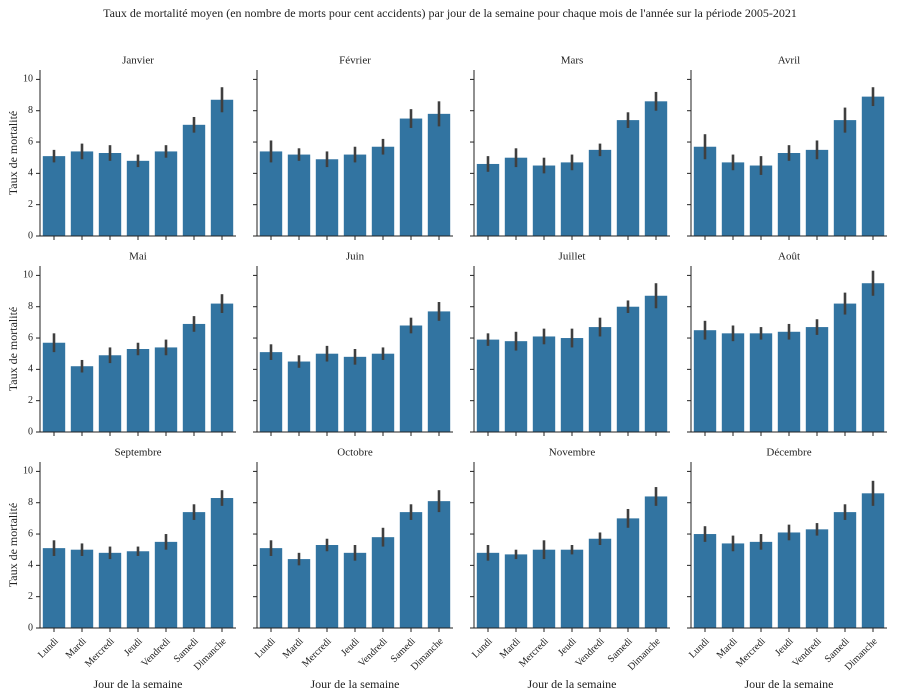 The height and width of the screenshot is (698, 900). I want to click on panel-title: Janvier, so click(138, 61).